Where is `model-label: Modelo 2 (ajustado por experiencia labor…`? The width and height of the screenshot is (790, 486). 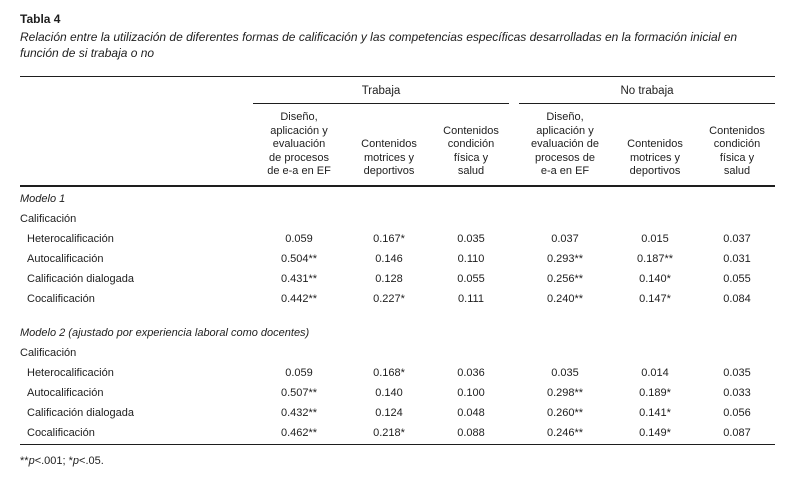
model-label: Modelo 2 (ajustado por experiencia labor… is located at coordinates (165, 333).